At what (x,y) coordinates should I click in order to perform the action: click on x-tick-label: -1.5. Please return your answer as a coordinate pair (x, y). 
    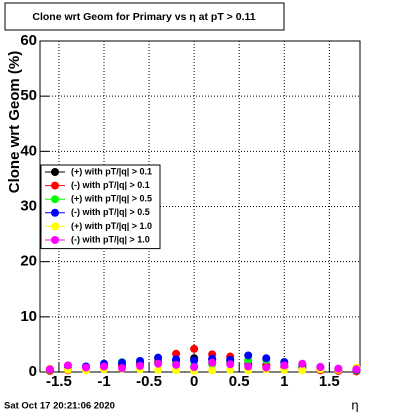
    Looking at the image, I should click on (59, 381).